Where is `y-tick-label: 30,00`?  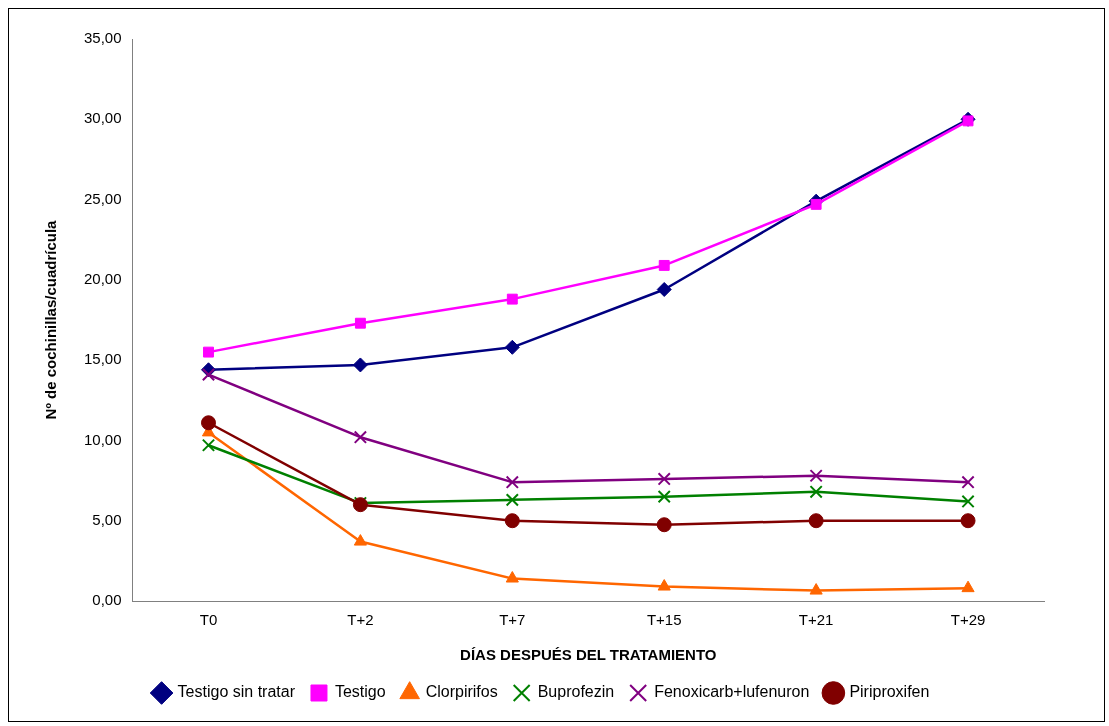 y-tick-label: 30,00 is located at coordinates (102, 118).